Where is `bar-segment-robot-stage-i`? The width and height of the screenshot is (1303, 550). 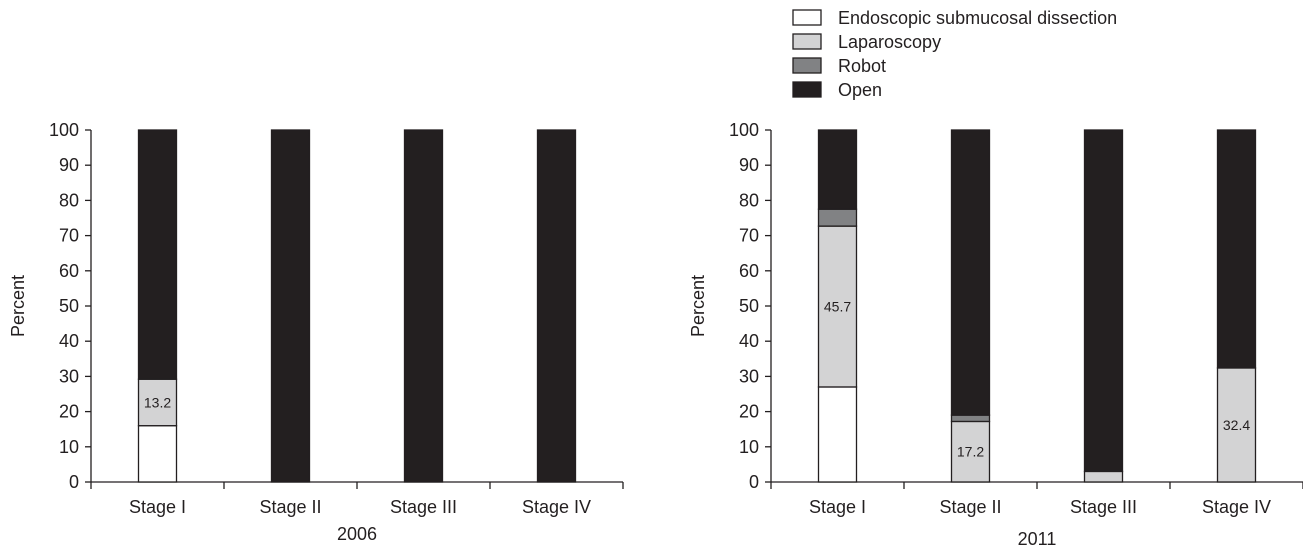 bar-segment-robot-stage-i is located at coordinates (837, 217).